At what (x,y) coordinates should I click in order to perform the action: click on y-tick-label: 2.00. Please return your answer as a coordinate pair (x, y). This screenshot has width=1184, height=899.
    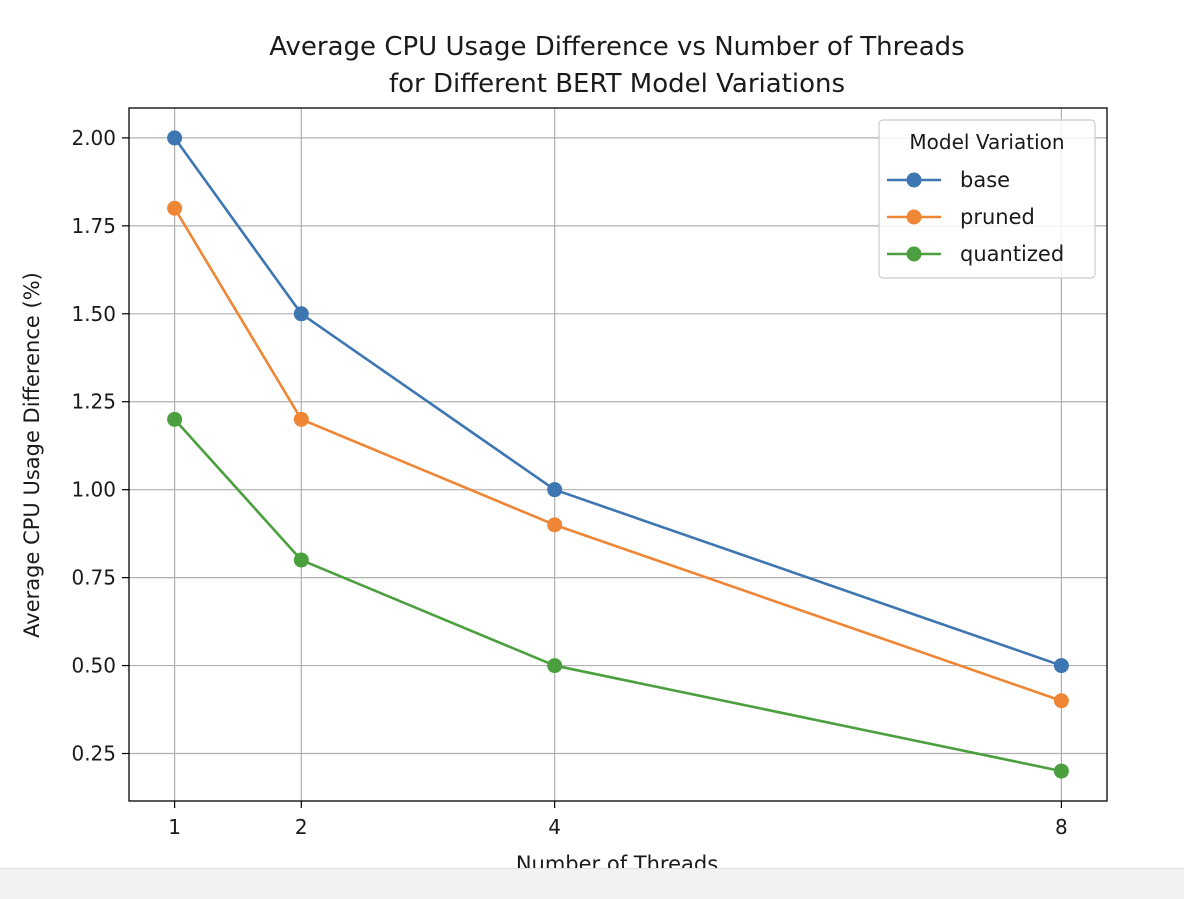
    Looking at the image, I should click on (93, 138).